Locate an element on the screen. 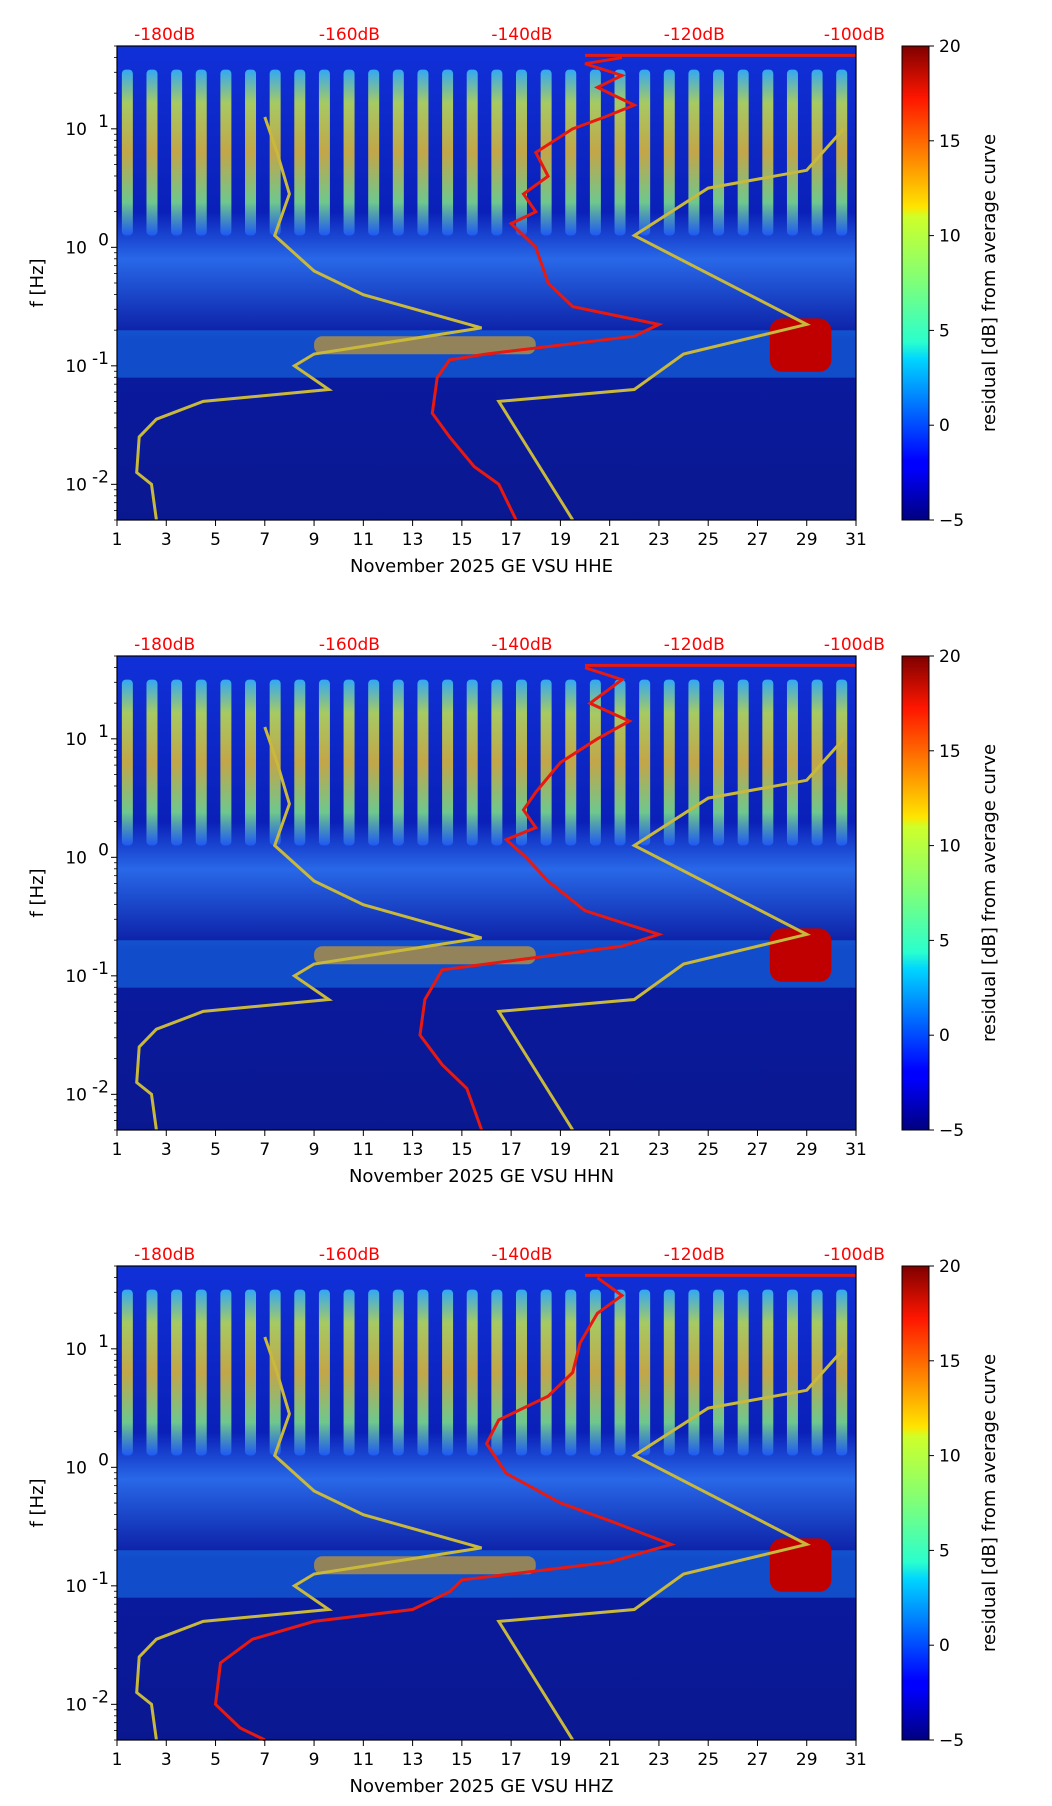 This screenshot has width=1052, height=1806. x-tick-label: 13 is located at coordinates (413, 540).